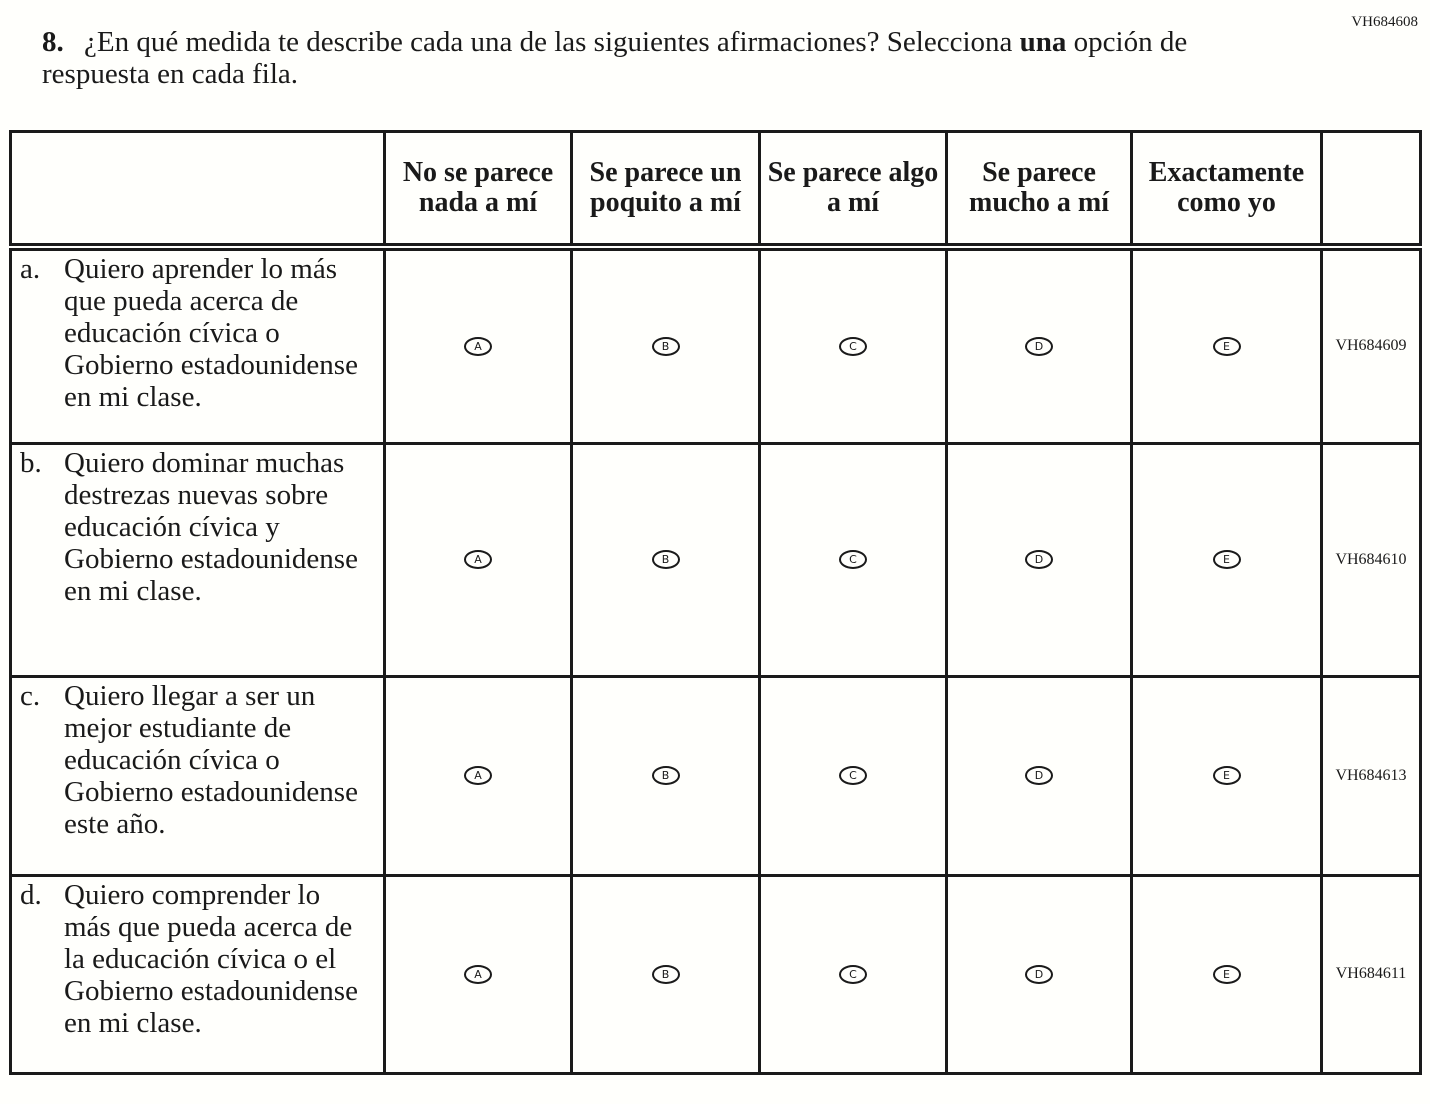 This screenshot has width=1430, height=1104. Describe the element at coordinates (1226, 190) in the screenshot. I see `column-header: Exactamente como yo` at that location.